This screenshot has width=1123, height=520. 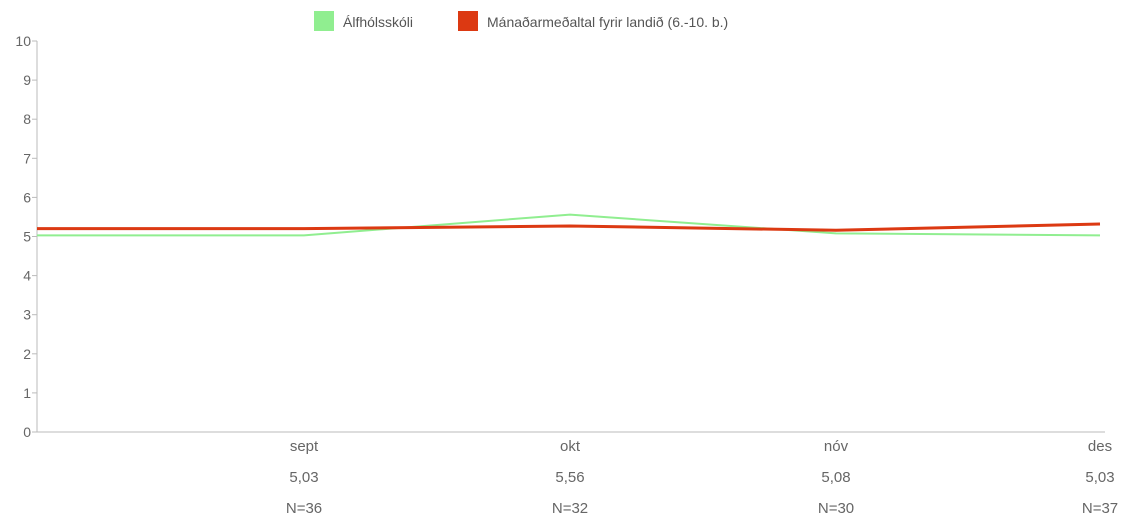 I want to click on y-tick-label: 1, so click(x=27, y=393).